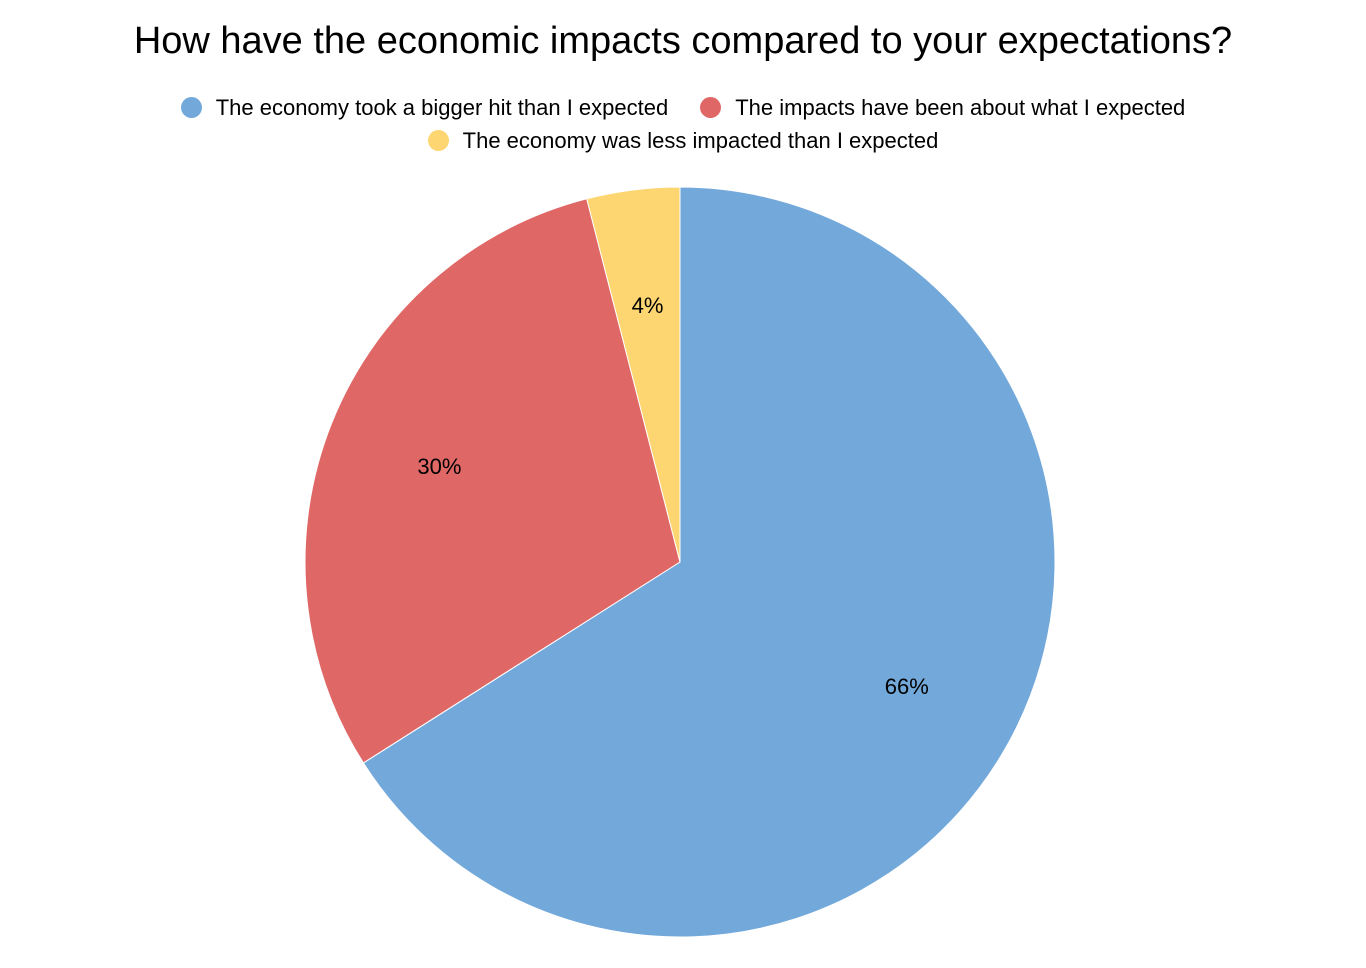 The height and width of the screenshot is (968, 1366). Describe the element at coordinates (648, 305) in the screenshot. I see `slice-label-less-impacted: 4%` at that location.